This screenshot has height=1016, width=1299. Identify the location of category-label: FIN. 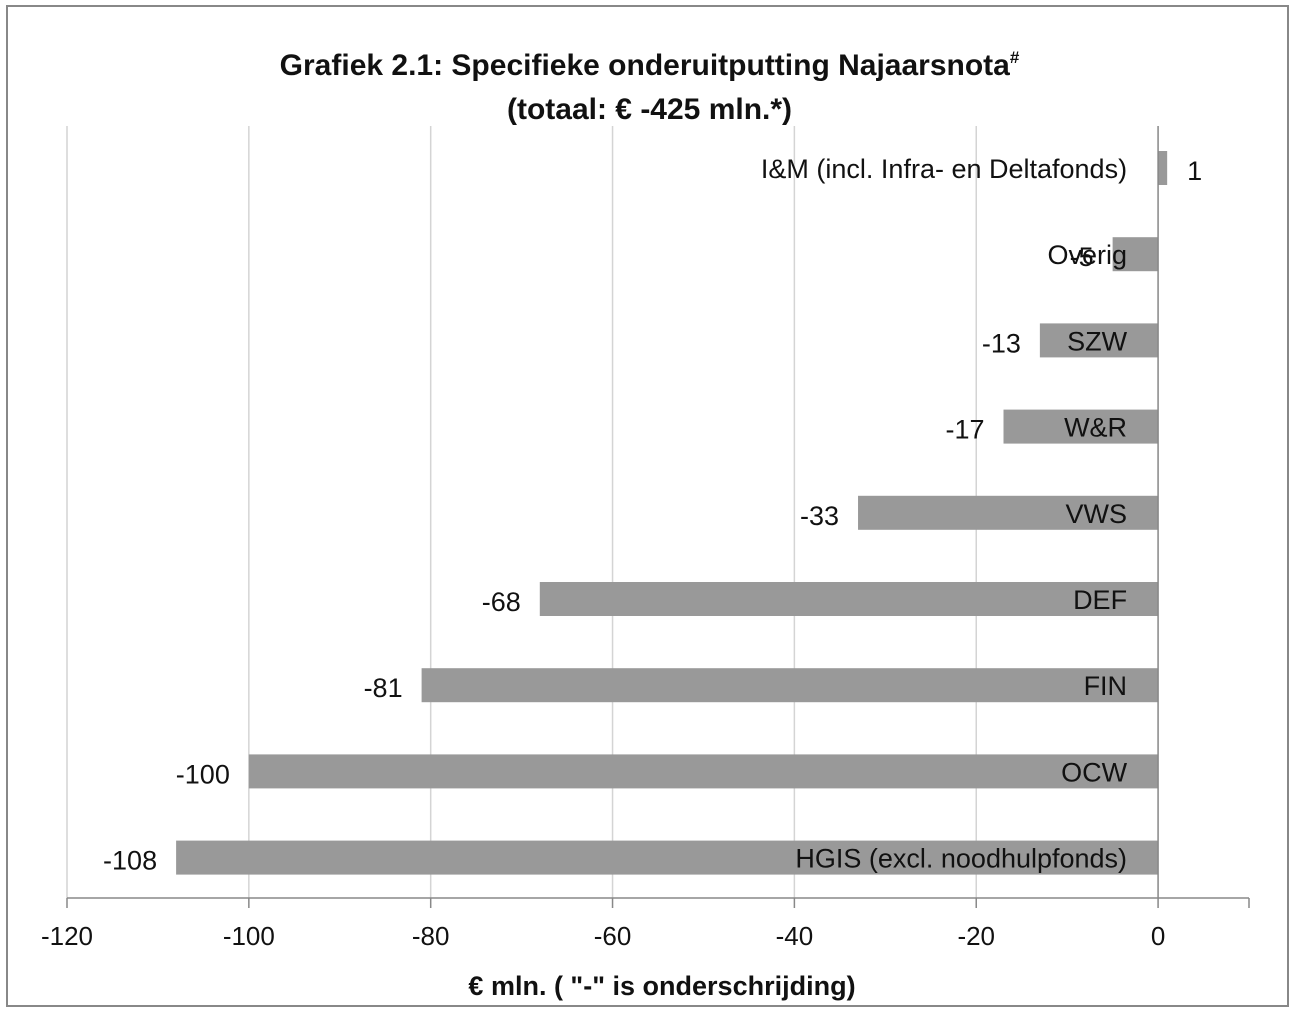
(1106, 686).